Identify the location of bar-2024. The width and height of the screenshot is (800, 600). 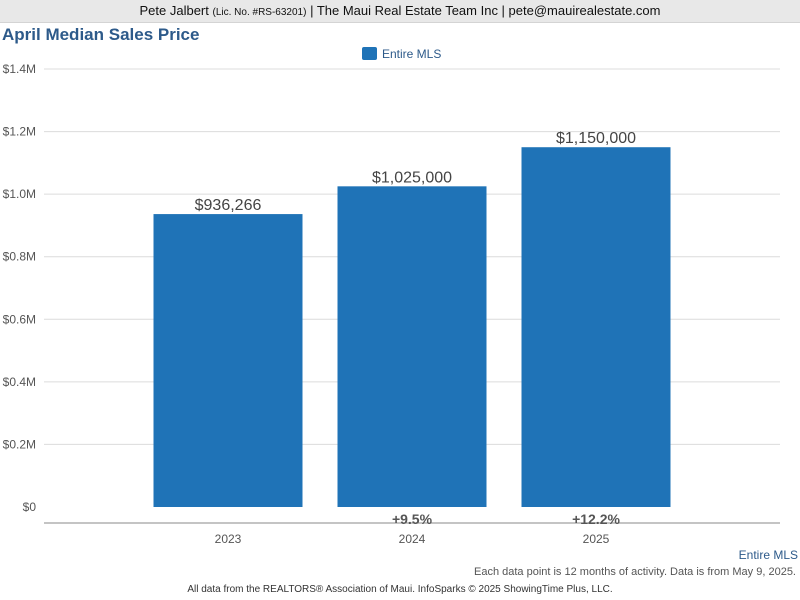
(412, 347).